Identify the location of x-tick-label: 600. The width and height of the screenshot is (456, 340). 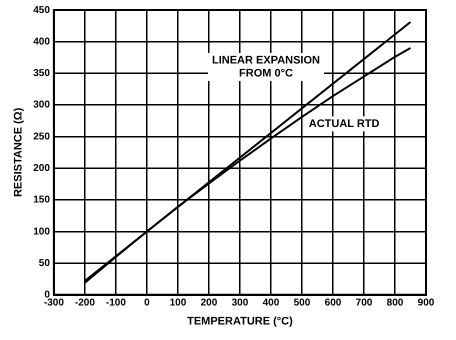
(333, 303).